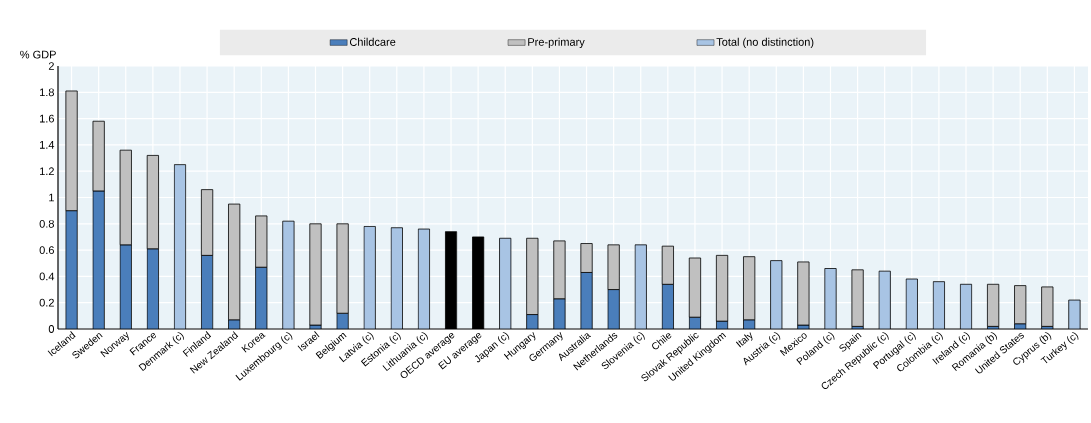 This screenshot has width=1091, height=423. What do you see at coordinates (51, 197) in the screenshot?
I see `y-tick-label: 1` at bounding box center [51, 197].